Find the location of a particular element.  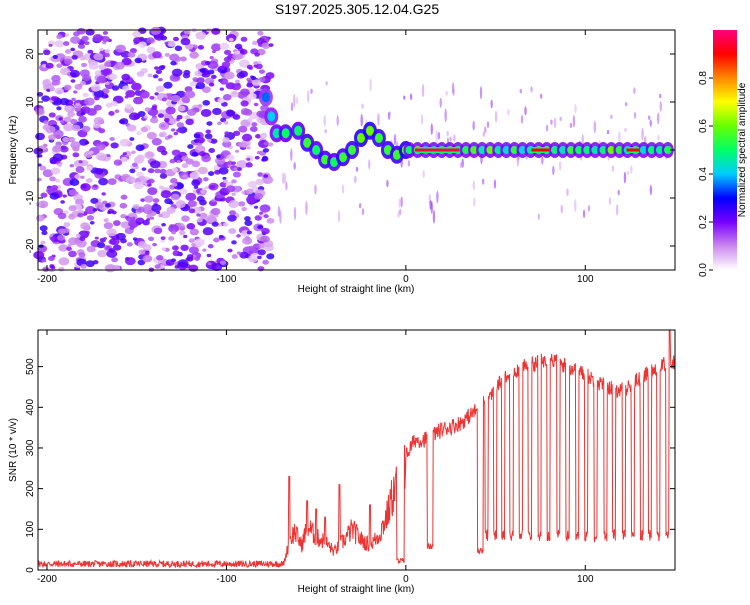

colorbar-gradient is located at coordinates (725, 150).